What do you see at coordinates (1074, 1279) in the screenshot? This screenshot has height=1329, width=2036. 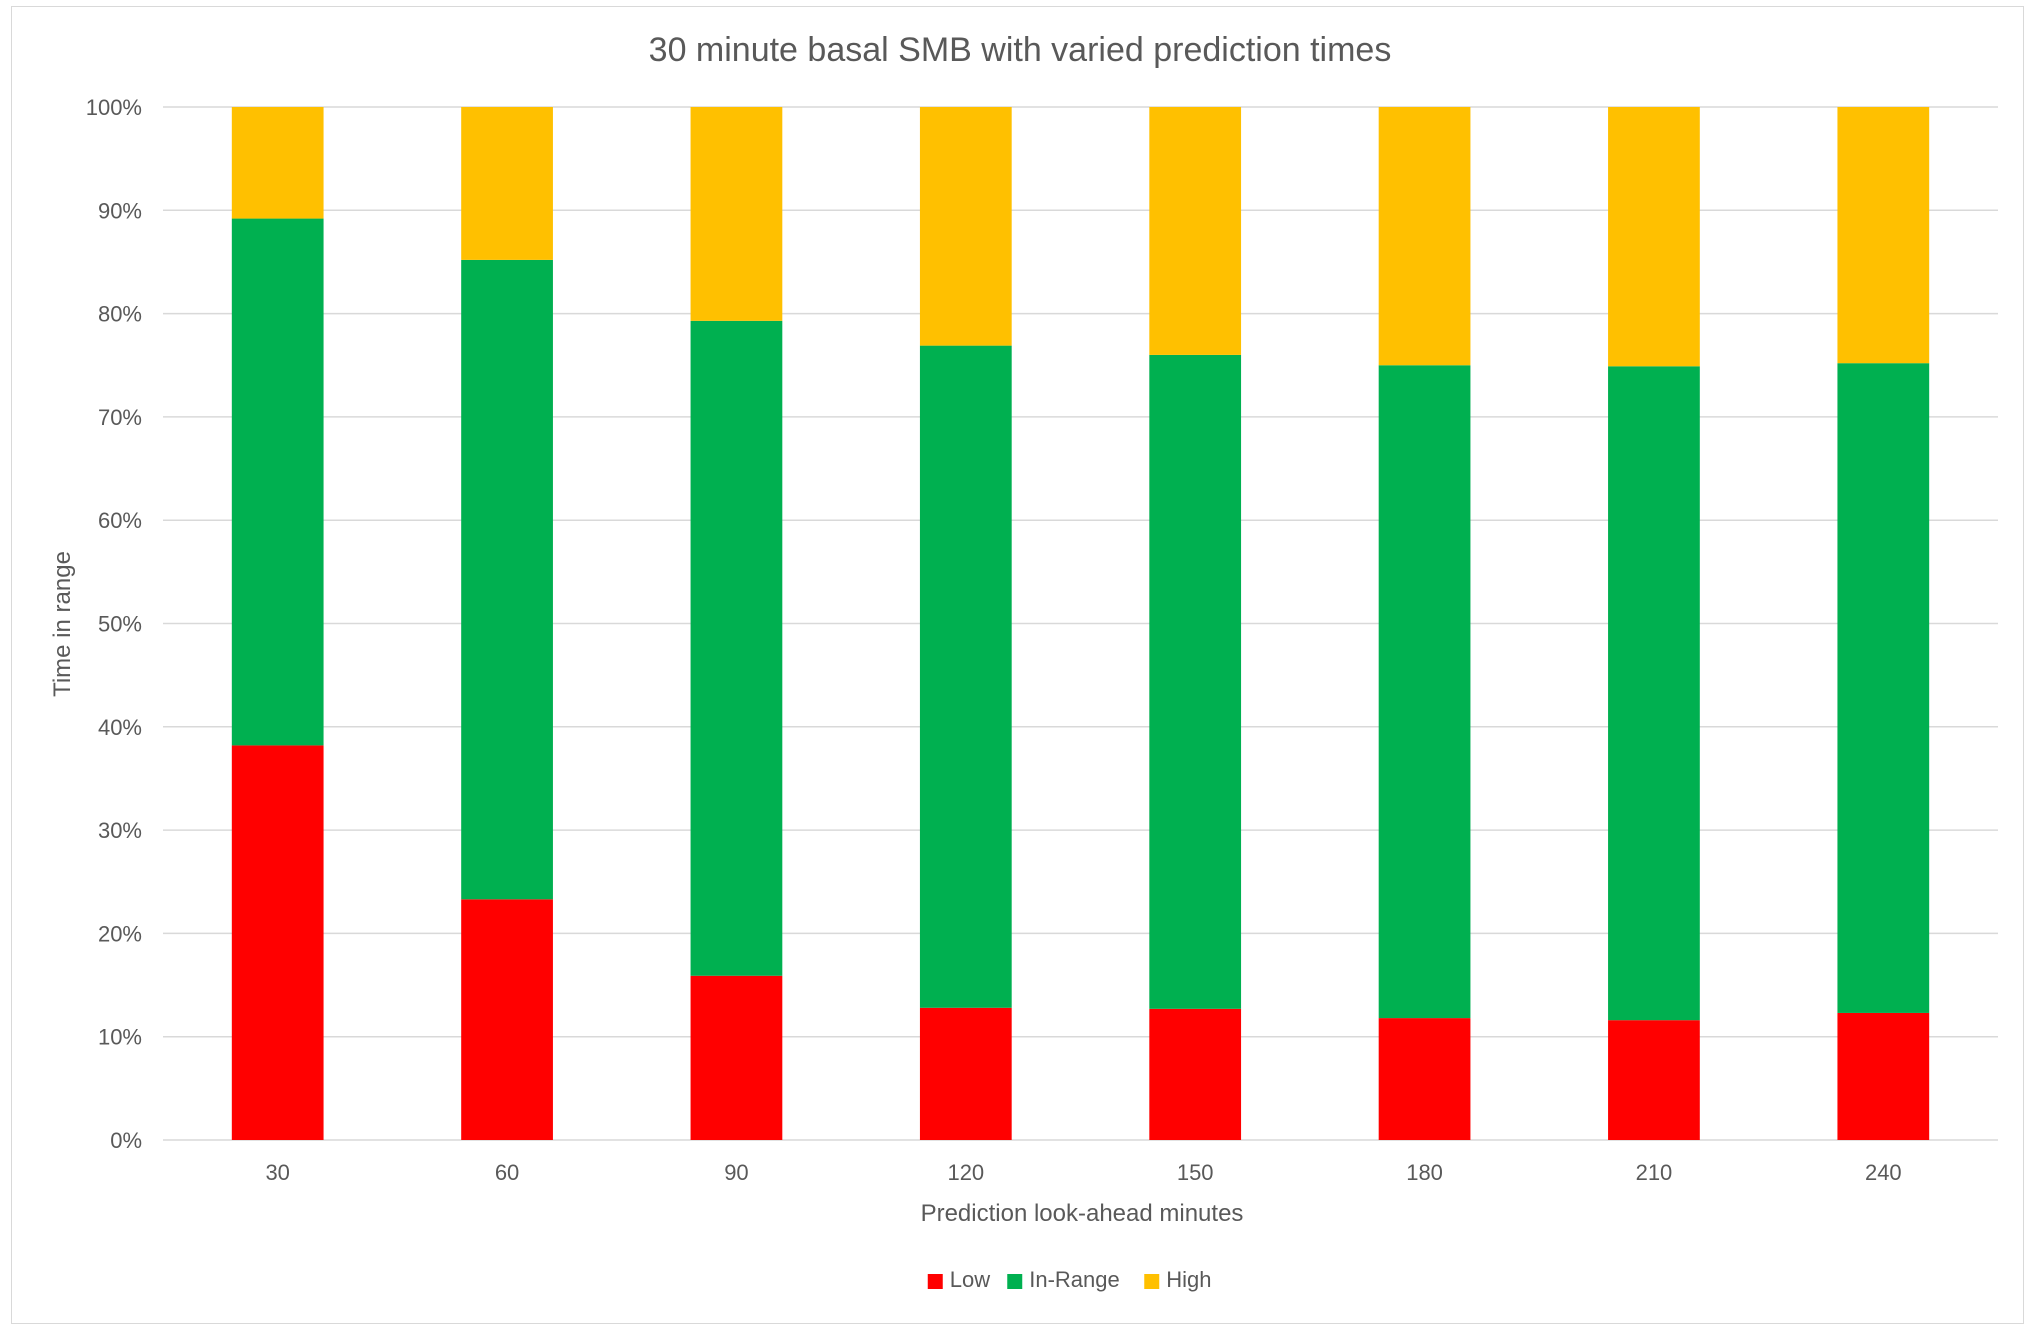 I see `legend-label-in-range: In-Range` at bounding box center [1074, 1279].